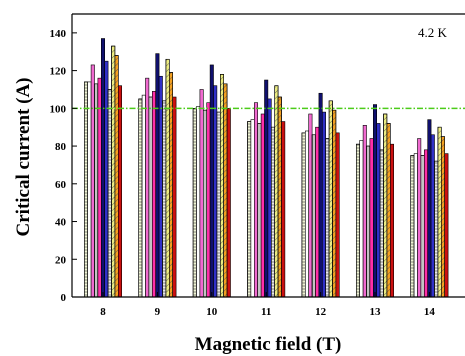  What do you see at coordinates (61, 185) in the screenshot?
I see `y-tick-label: 60` at bounding box center [61, 185].